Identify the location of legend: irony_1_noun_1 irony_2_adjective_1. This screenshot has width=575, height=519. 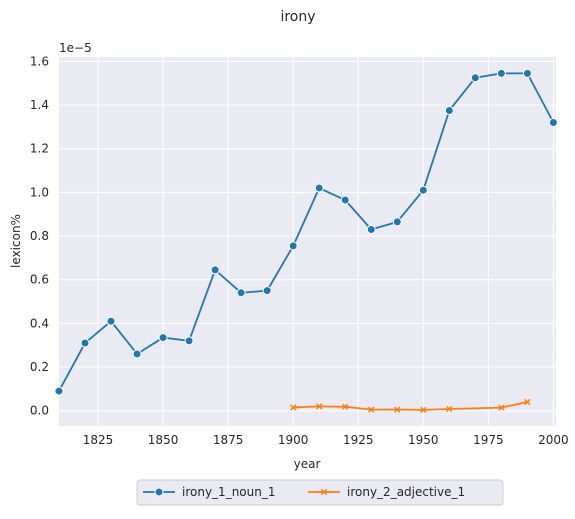
(320, 492).